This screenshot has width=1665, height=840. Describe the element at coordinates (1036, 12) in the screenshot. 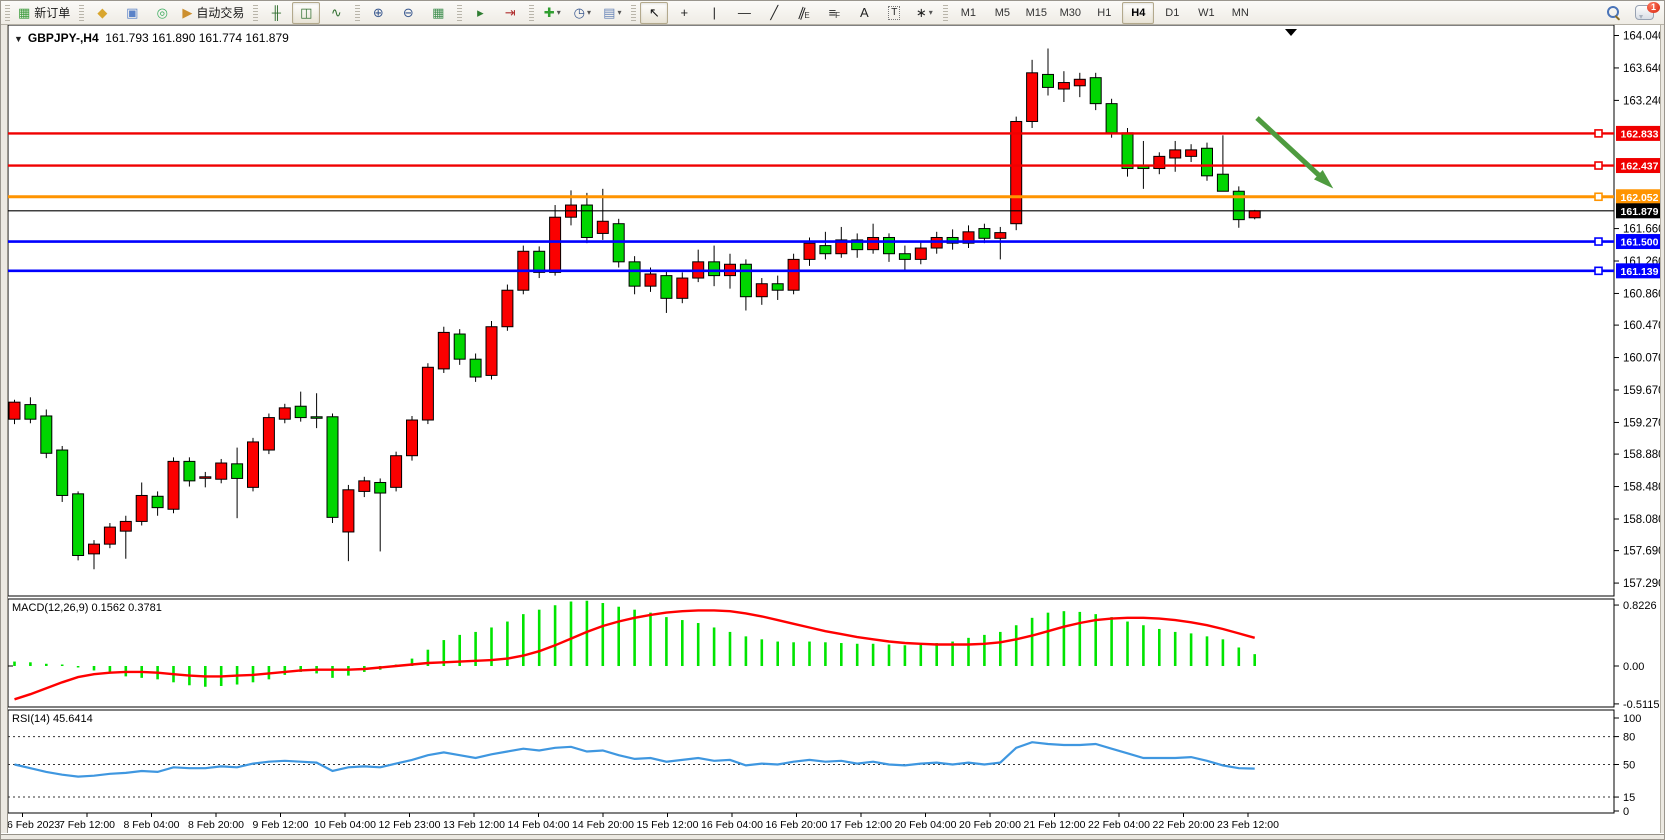

I see `timeframe-m15-button: M15` at that location.